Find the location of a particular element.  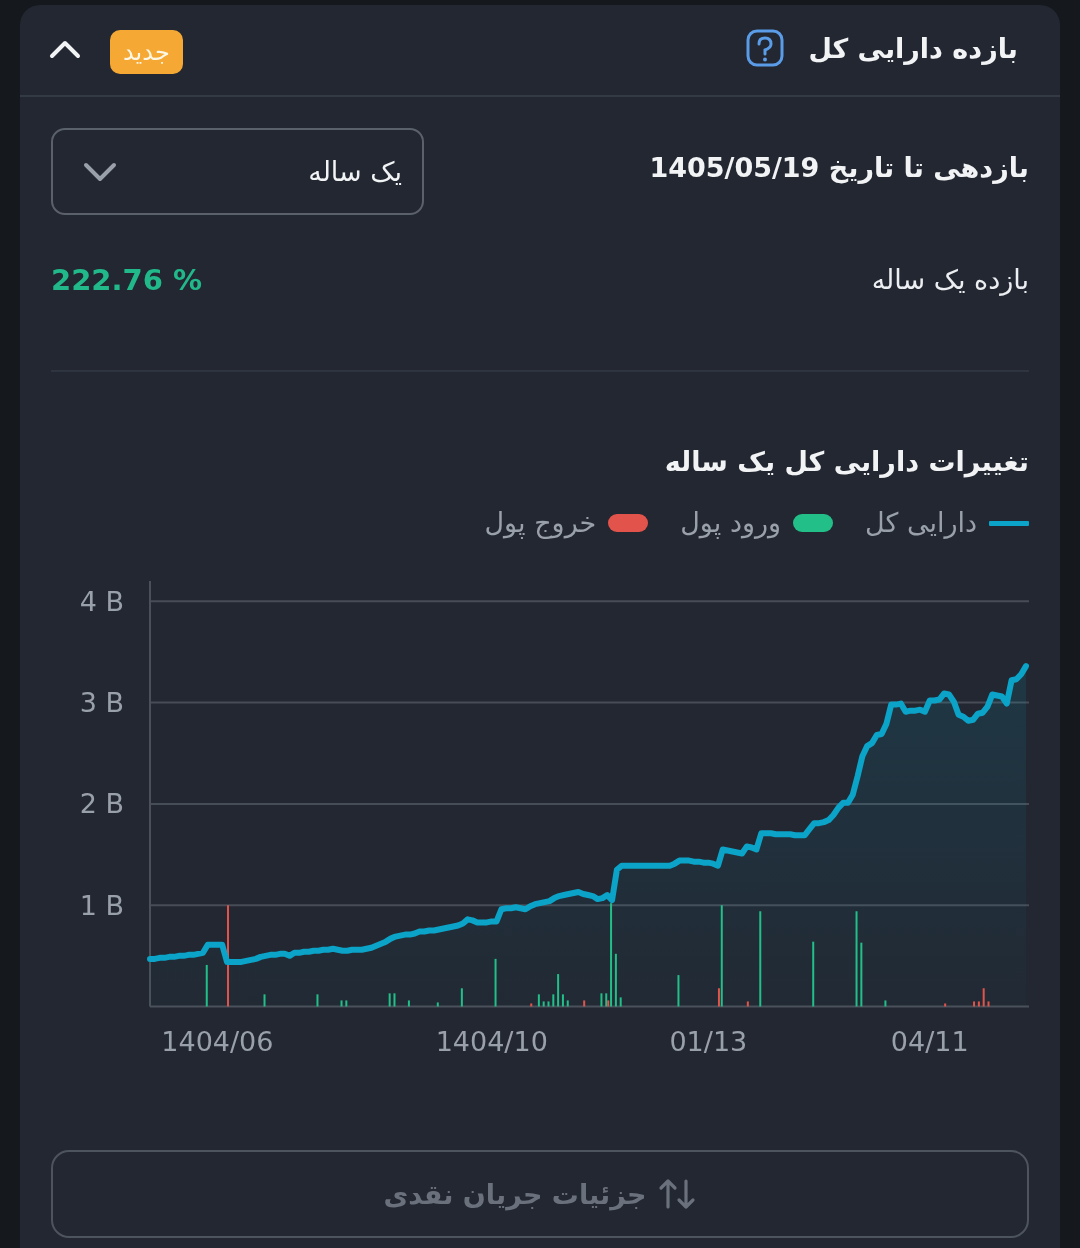

legend-label: دارایی کل is located at coordinates (921, 523).